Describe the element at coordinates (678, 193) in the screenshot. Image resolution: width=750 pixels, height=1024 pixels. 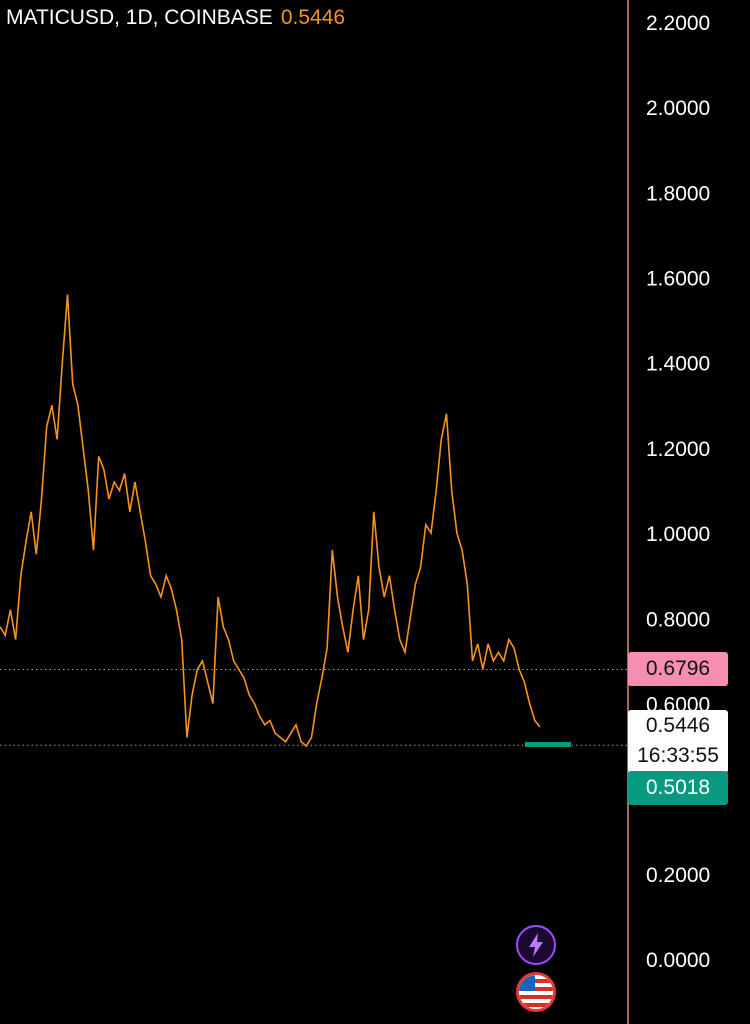
I see `y-tick-label: 1.8000` at that location.